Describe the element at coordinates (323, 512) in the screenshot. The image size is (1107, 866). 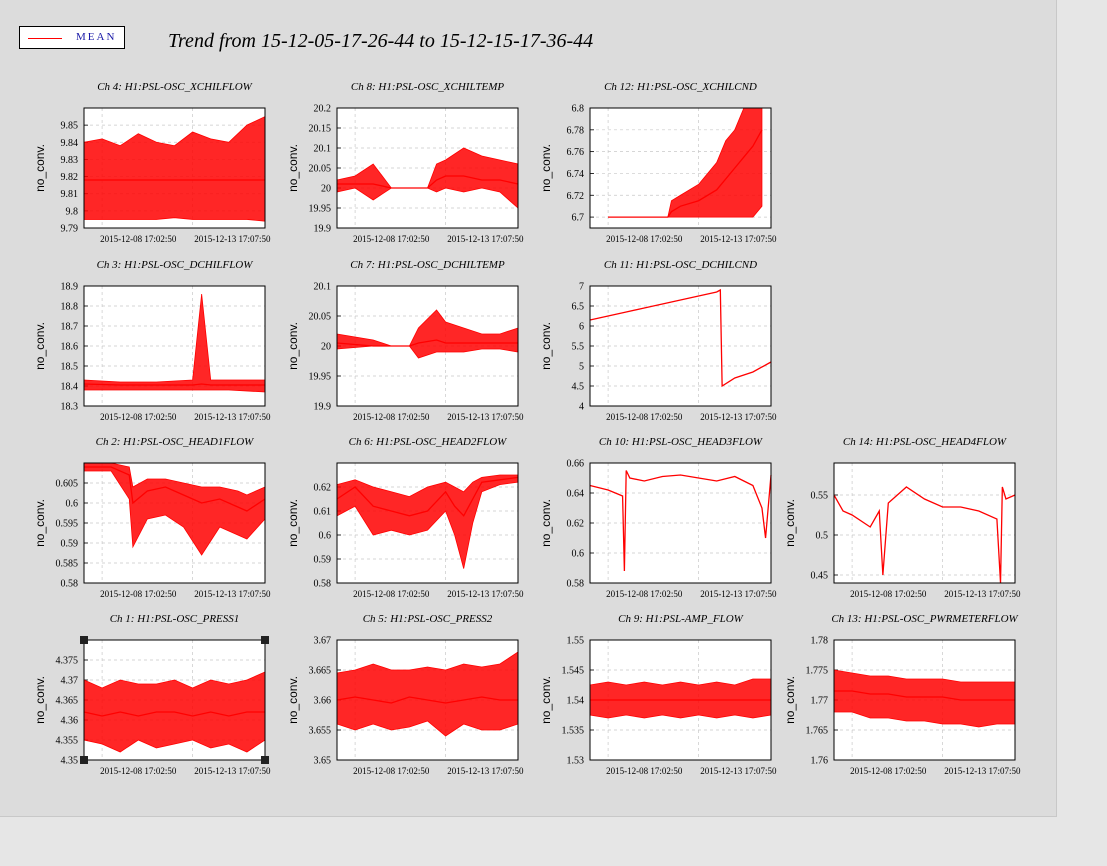
I see `y-tick-label: 0.61` at that location.